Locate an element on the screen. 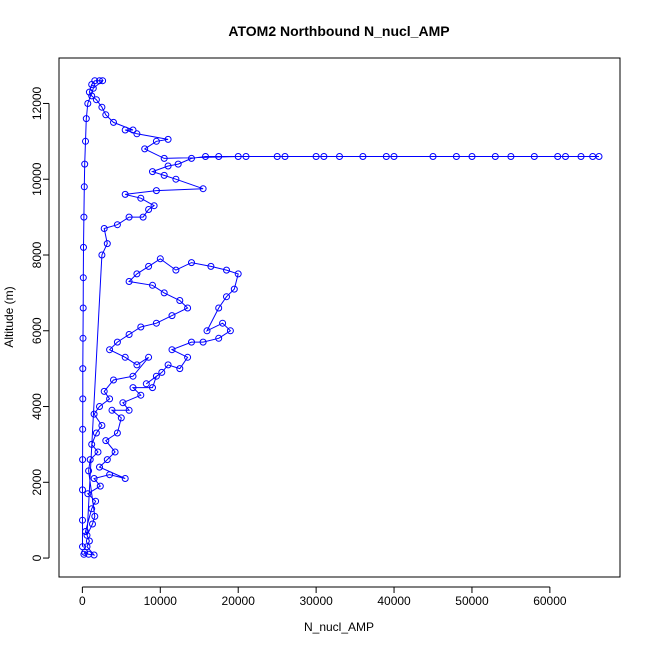 The height and width of the screenshot is (650, 650). y-tick-label: 2000 is located at coordinates (37, 482).